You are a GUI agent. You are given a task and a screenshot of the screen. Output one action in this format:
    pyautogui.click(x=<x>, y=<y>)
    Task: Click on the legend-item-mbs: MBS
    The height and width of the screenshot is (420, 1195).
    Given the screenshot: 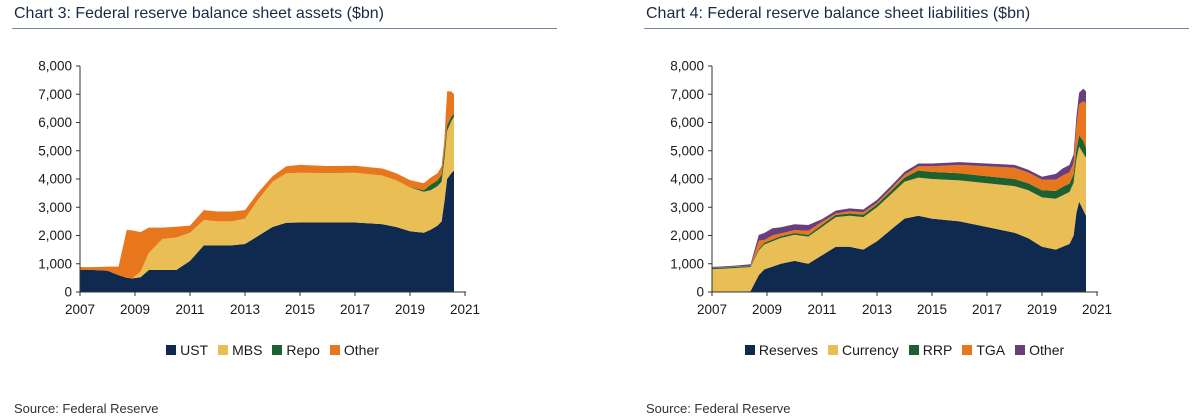 What is the action you would take?
    pyautogui.click(x=240, y=350)
    